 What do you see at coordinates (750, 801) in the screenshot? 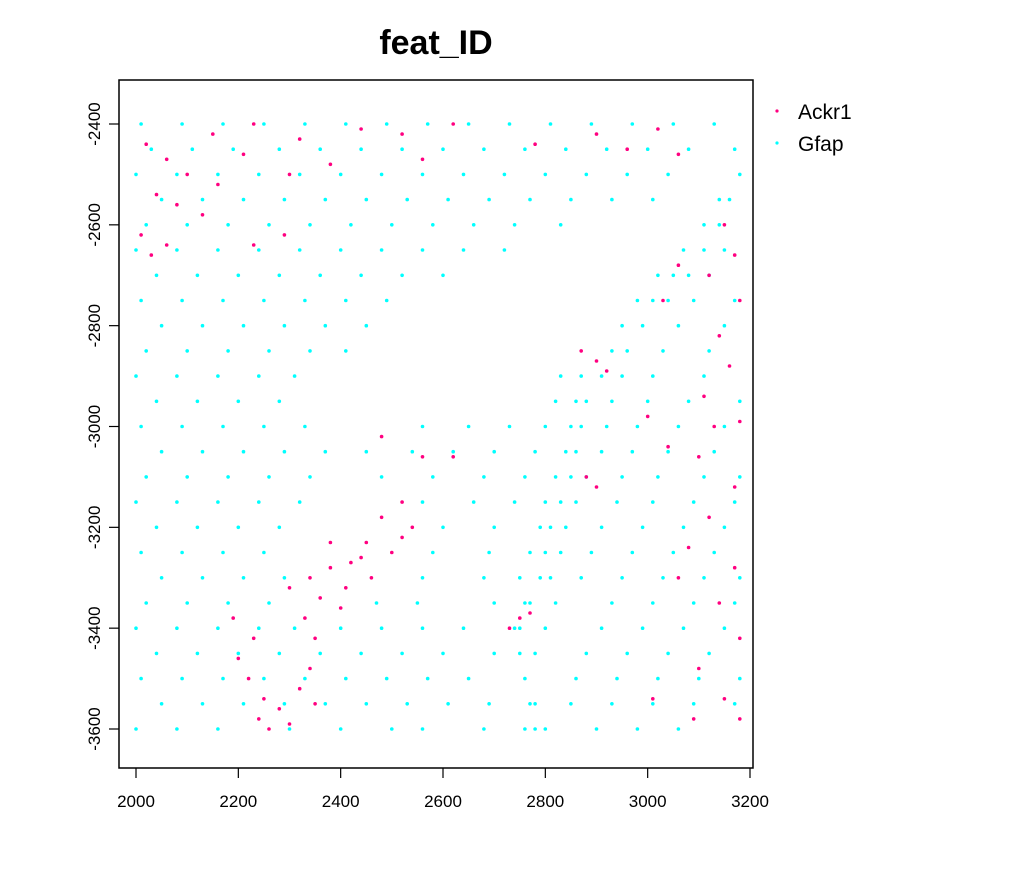
I see `x-tick-label: 3200` at bounding box center [750, 801].